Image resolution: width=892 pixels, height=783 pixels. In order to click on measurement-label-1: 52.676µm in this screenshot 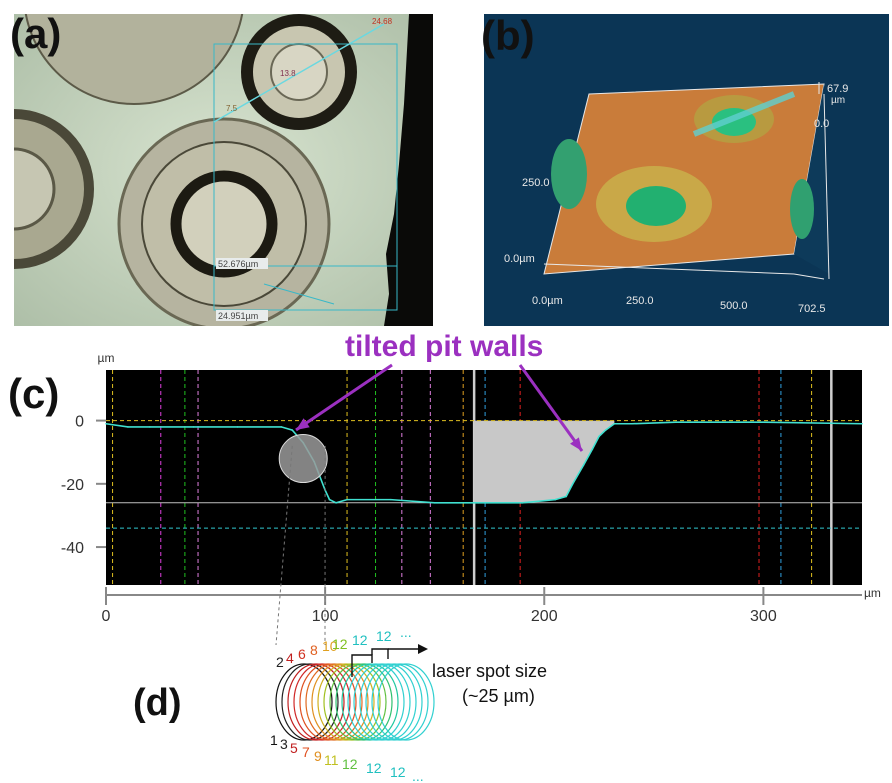, I will do `click(238, 264)`.